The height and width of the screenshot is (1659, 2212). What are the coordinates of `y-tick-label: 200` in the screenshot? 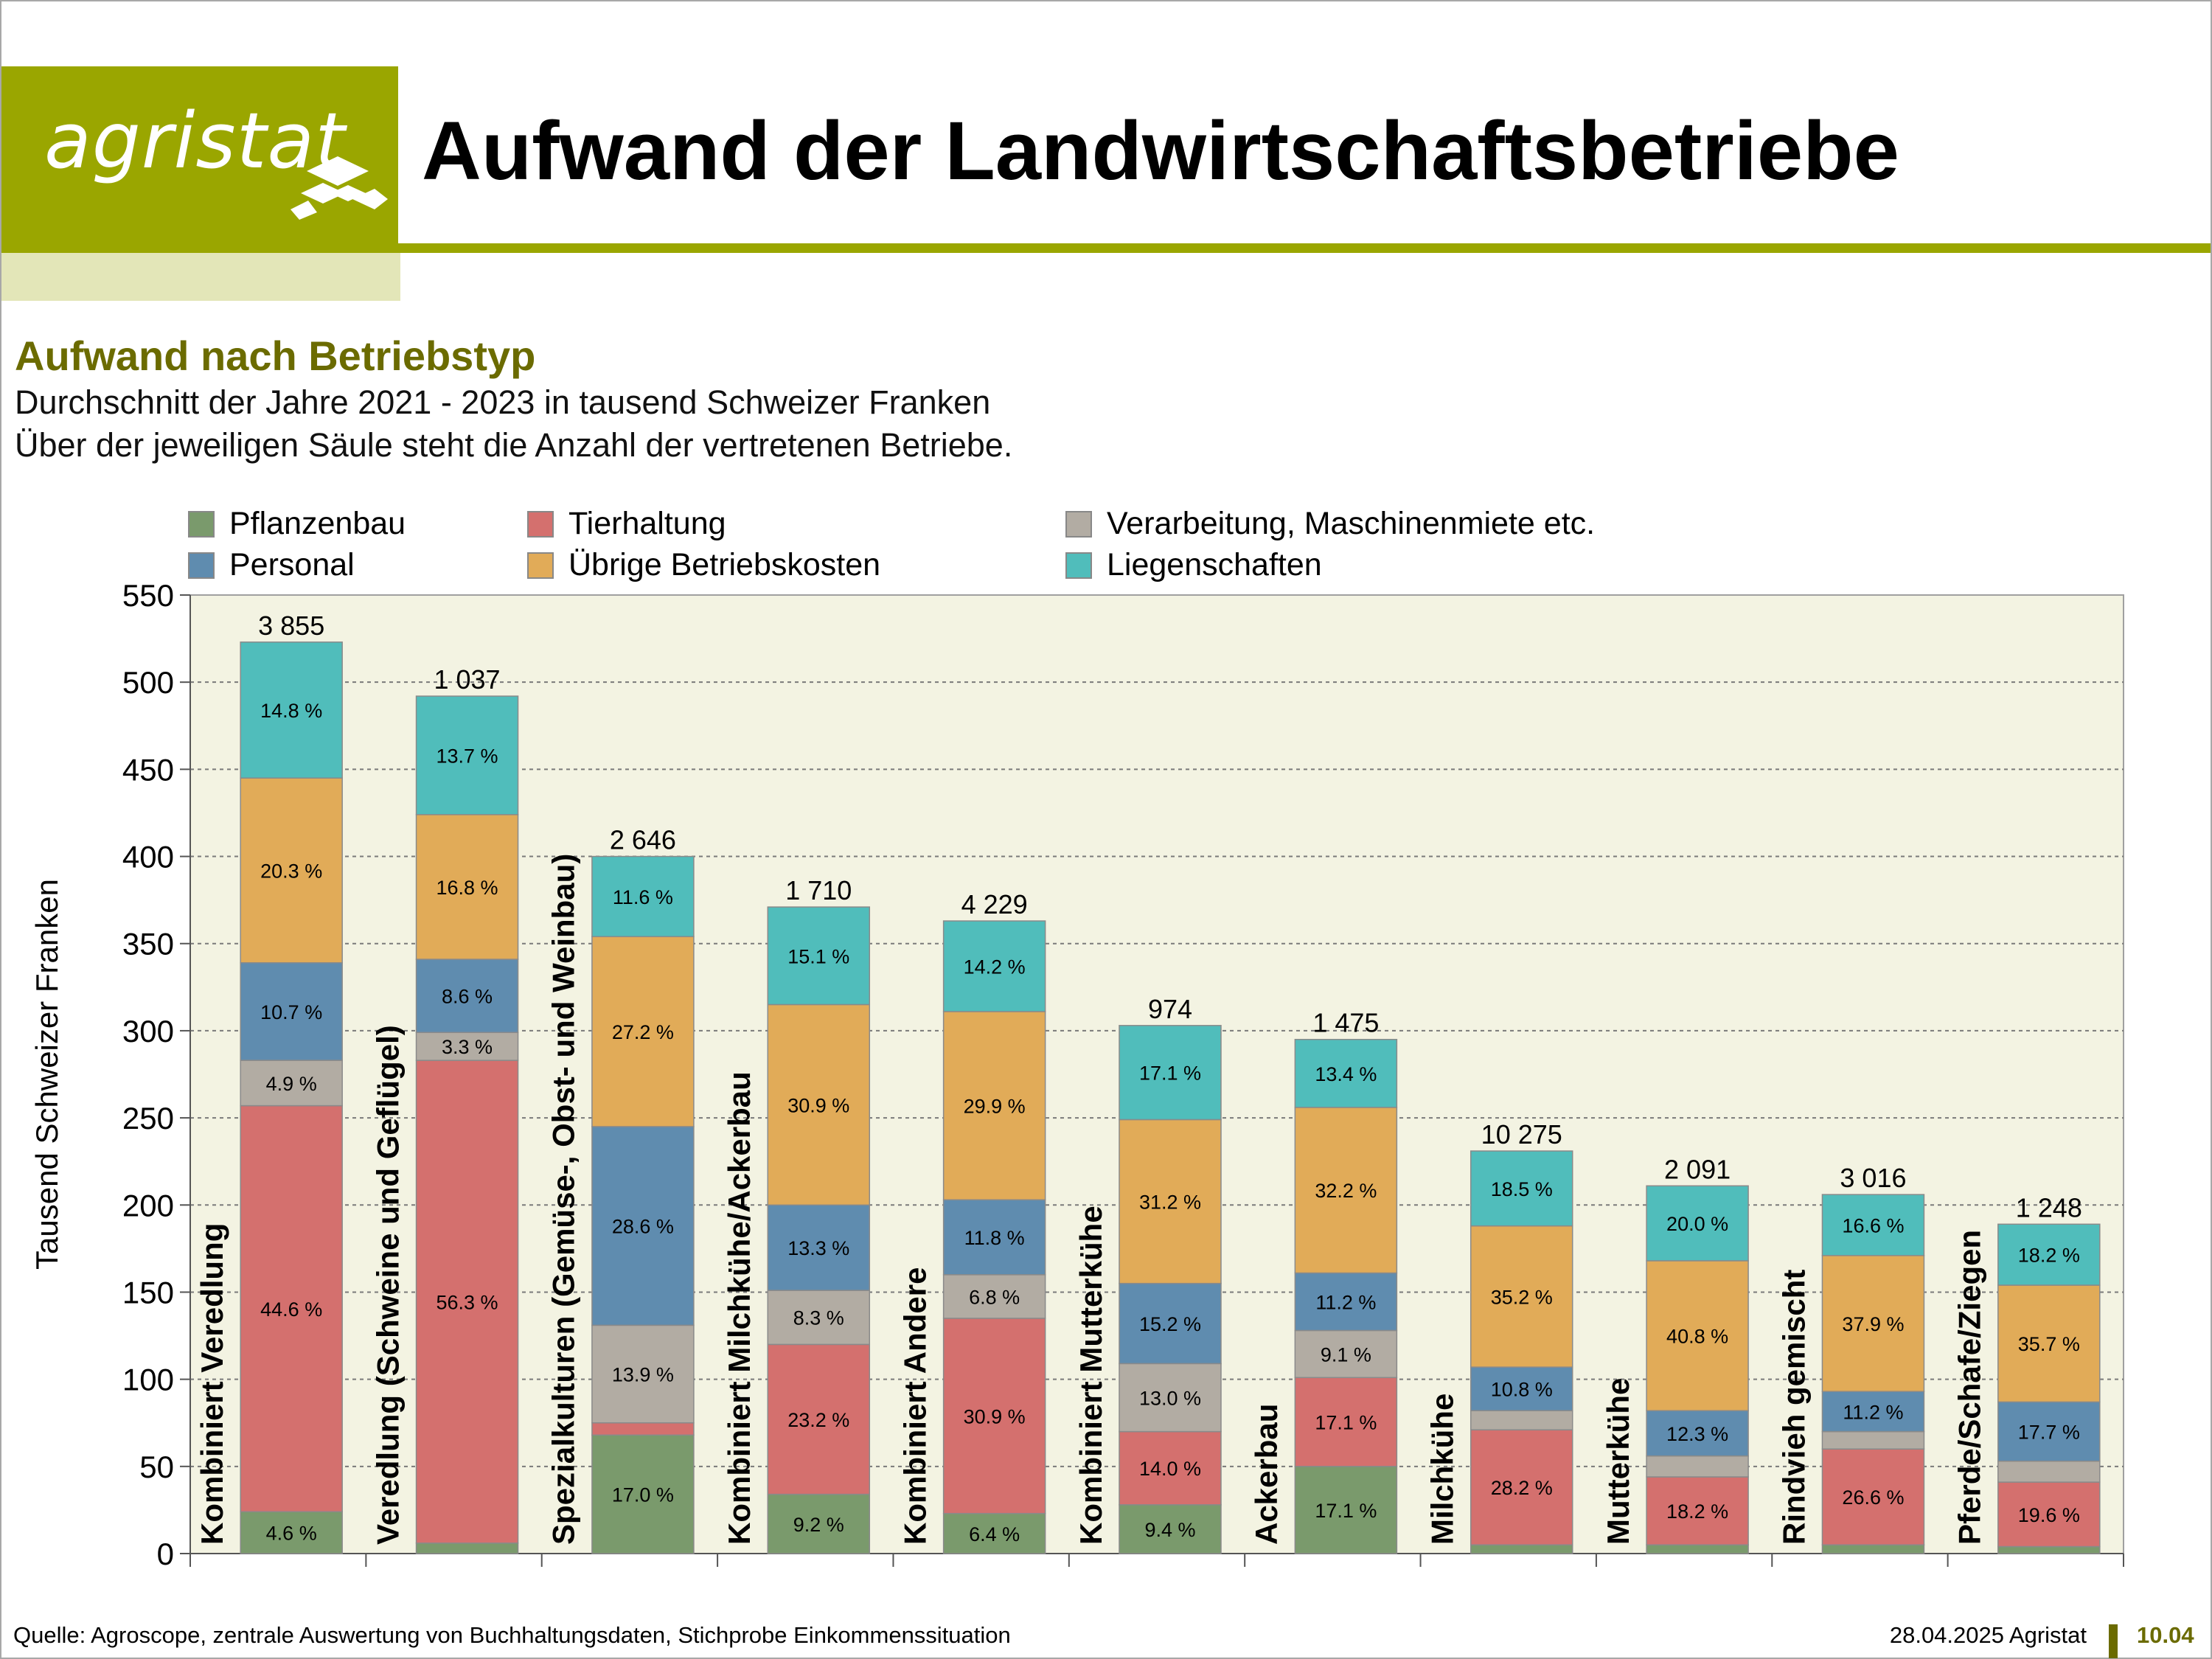 It's located at (148, 1205).